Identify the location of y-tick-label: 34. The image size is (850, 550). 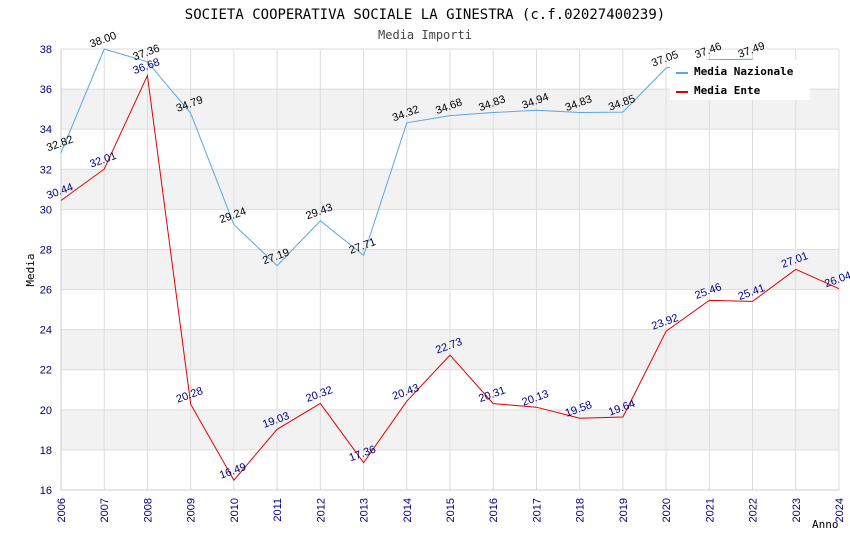
(46, 130).